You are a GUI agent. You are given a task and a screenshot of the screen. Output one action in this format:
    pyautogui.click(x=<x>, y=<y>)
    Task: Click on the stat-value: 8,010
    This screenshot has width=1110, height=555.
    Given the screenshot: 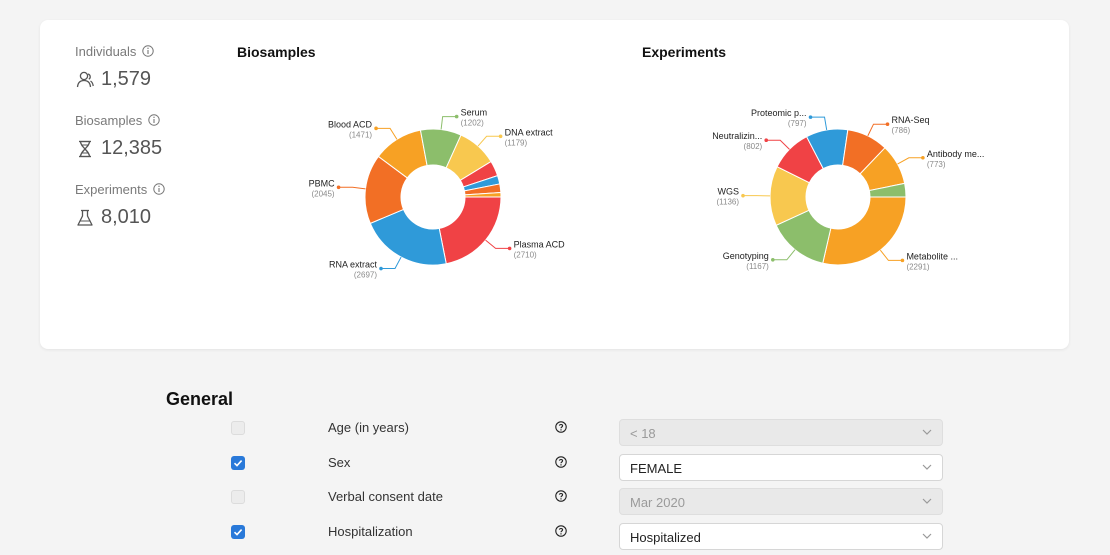 What is the action you would take?
    pyautogui.click(x=126, y=217)
    